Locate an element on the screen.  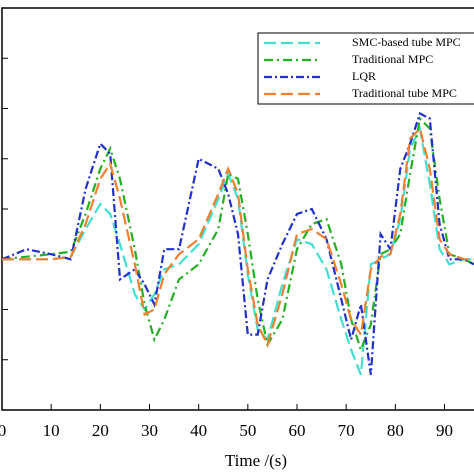
legend-label: Traditional MPC is located at coordinates (392, 59).